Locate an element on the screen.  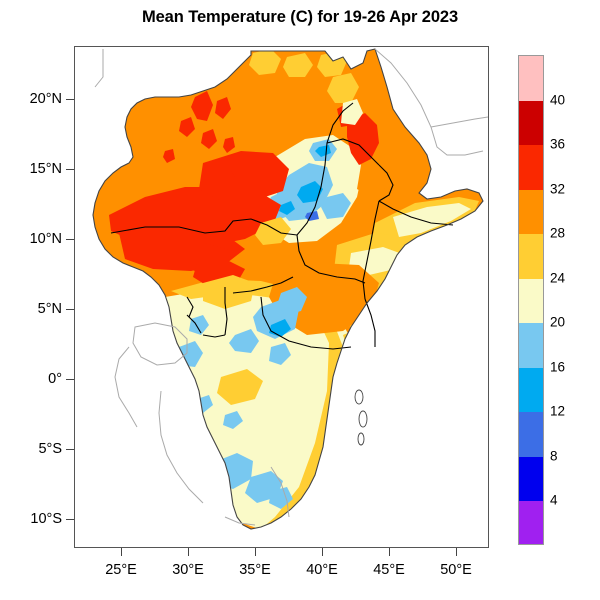
colorbar-tick-label: 20 is located at coordinates (558, 322).